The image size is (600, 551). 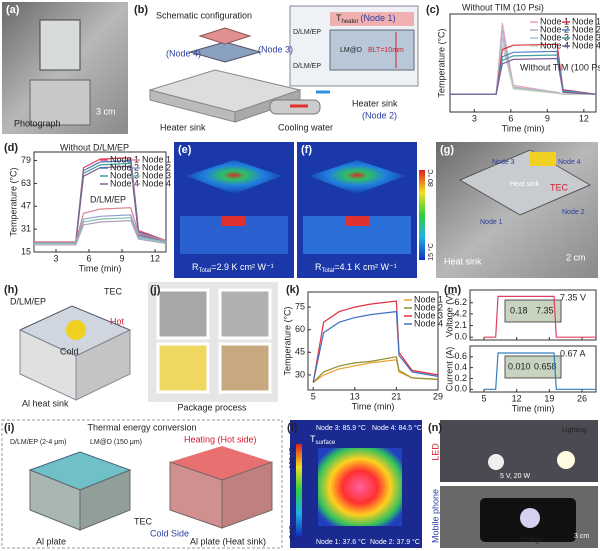 I want to click on y-tick-label: 31, so click(x=26, y=229).